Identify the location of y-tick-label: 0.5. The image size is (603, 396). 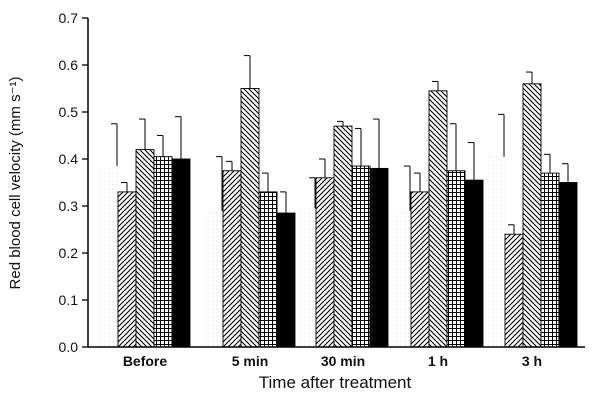
(69, 112).